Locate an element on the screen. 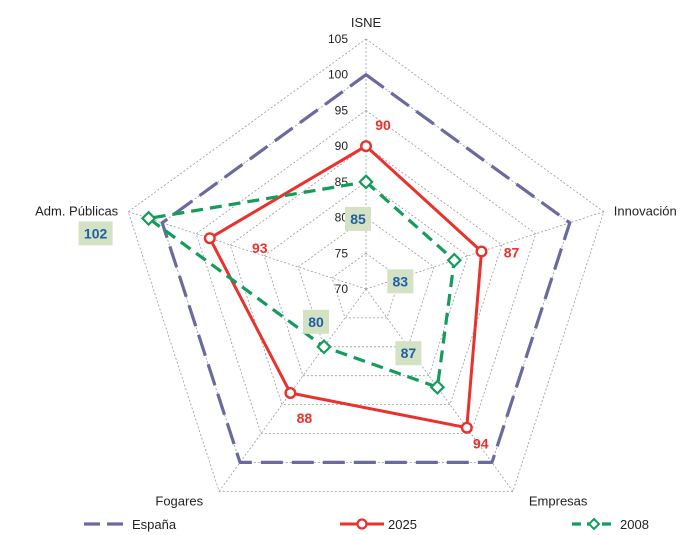 This screenshot has width=694, height=535. marker-2025-isne is located at coordinates (366, 146).